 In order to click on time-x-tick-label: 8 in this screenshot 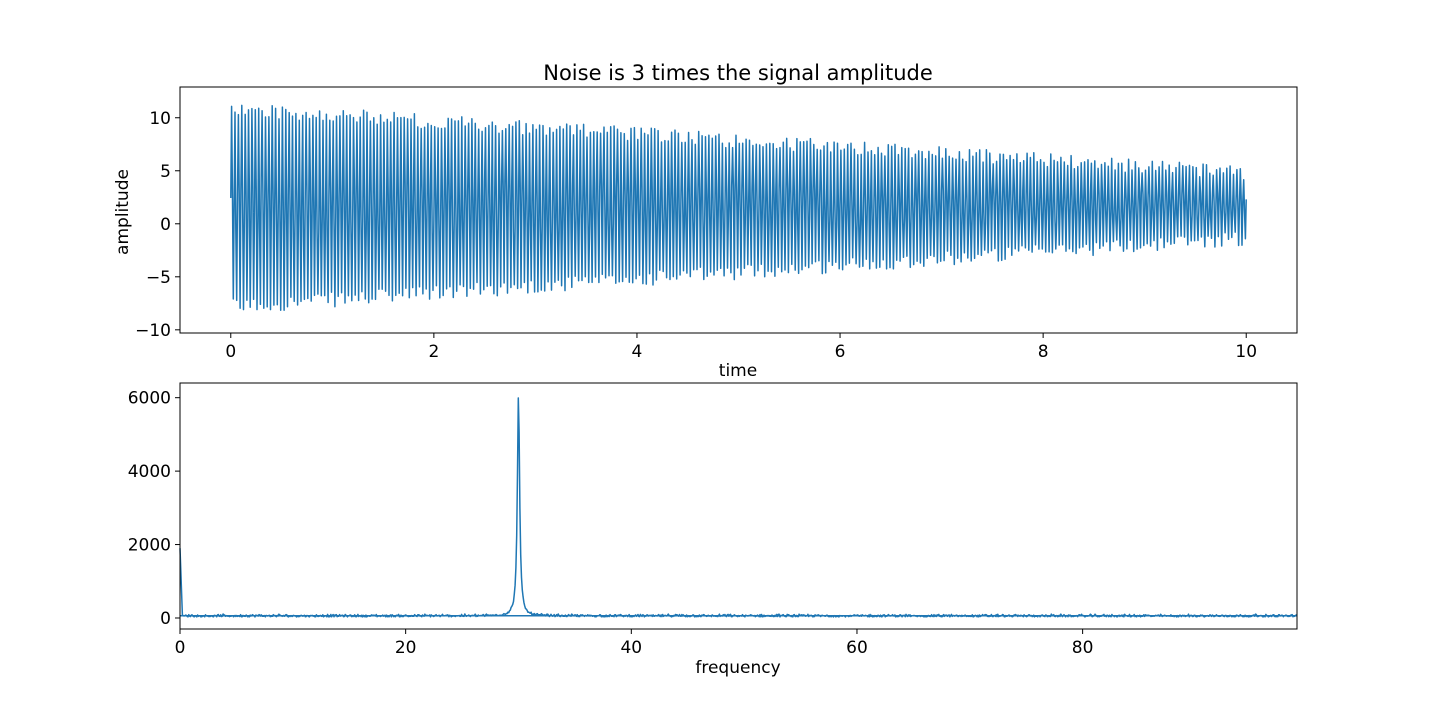, I will do `click(1043, 352)`.